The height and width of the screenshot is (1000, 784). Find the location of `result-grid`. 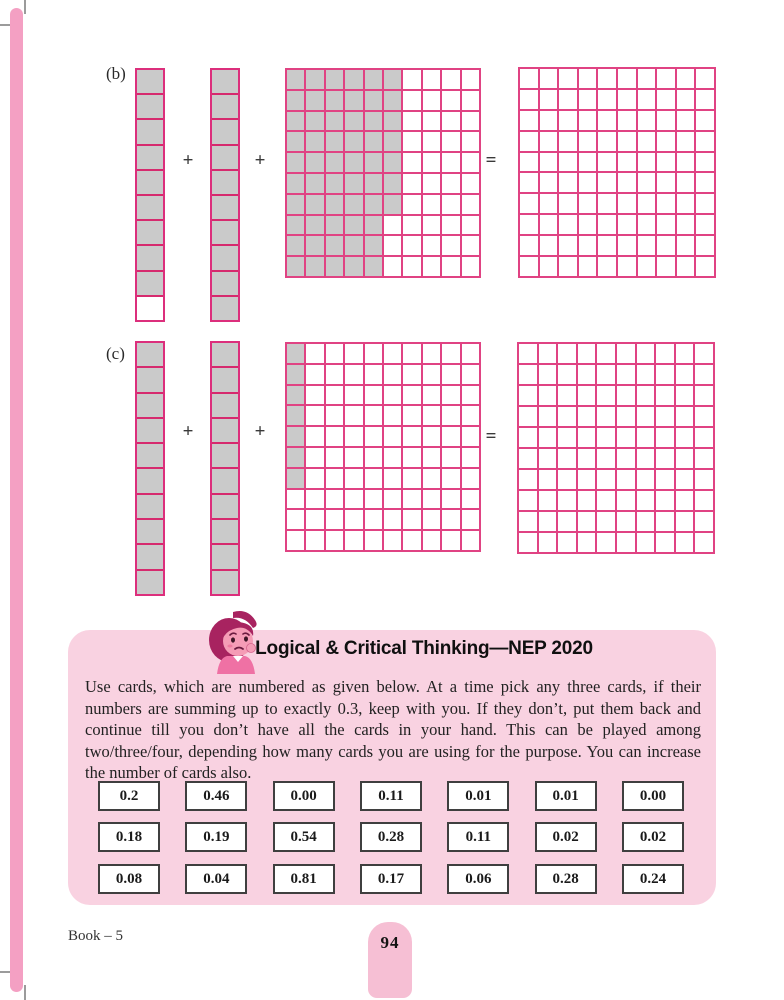

result-grid is located at coordinates (616, 448).